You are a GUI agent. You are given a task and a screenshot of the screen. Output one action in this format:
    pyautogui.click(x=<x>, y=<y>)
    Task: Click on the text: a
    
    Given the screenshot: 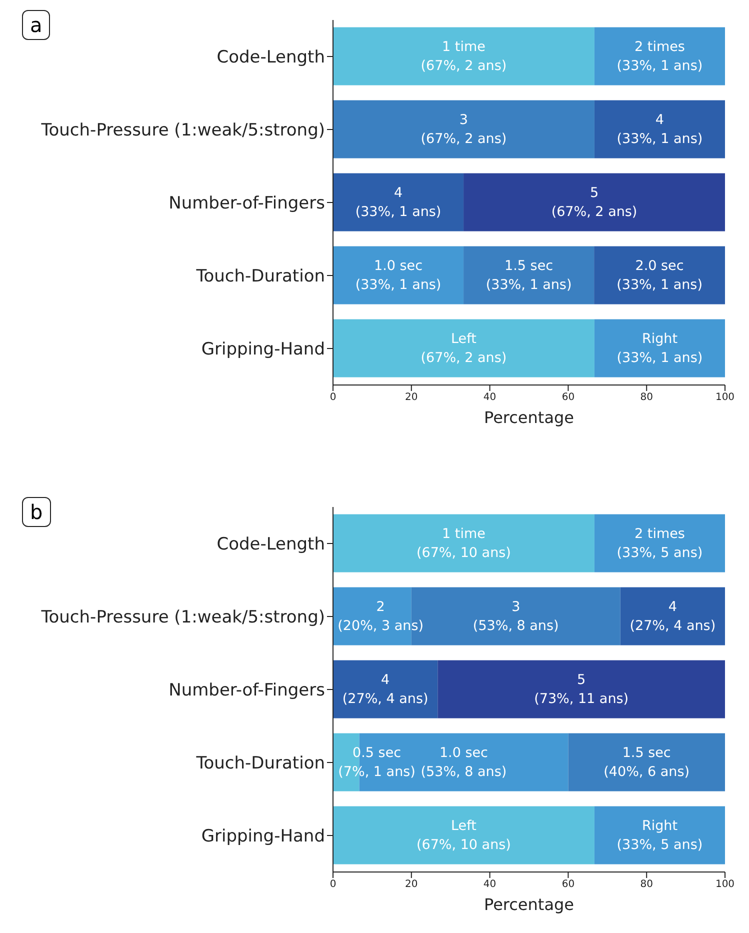 What is the action you would take?
    pyautogui.click(x=36, y=25)
    